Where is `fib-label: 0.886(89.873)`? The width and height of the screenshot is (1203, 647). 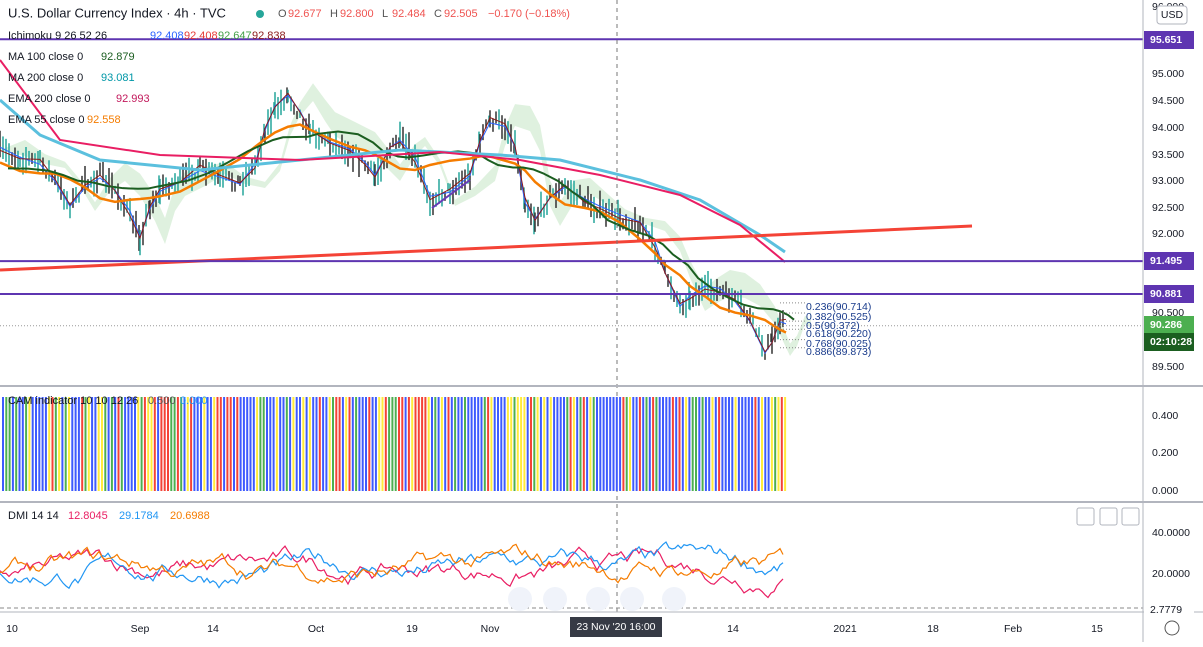 fib-label: 0.886(89.873) is located at coordinates (838, 352).